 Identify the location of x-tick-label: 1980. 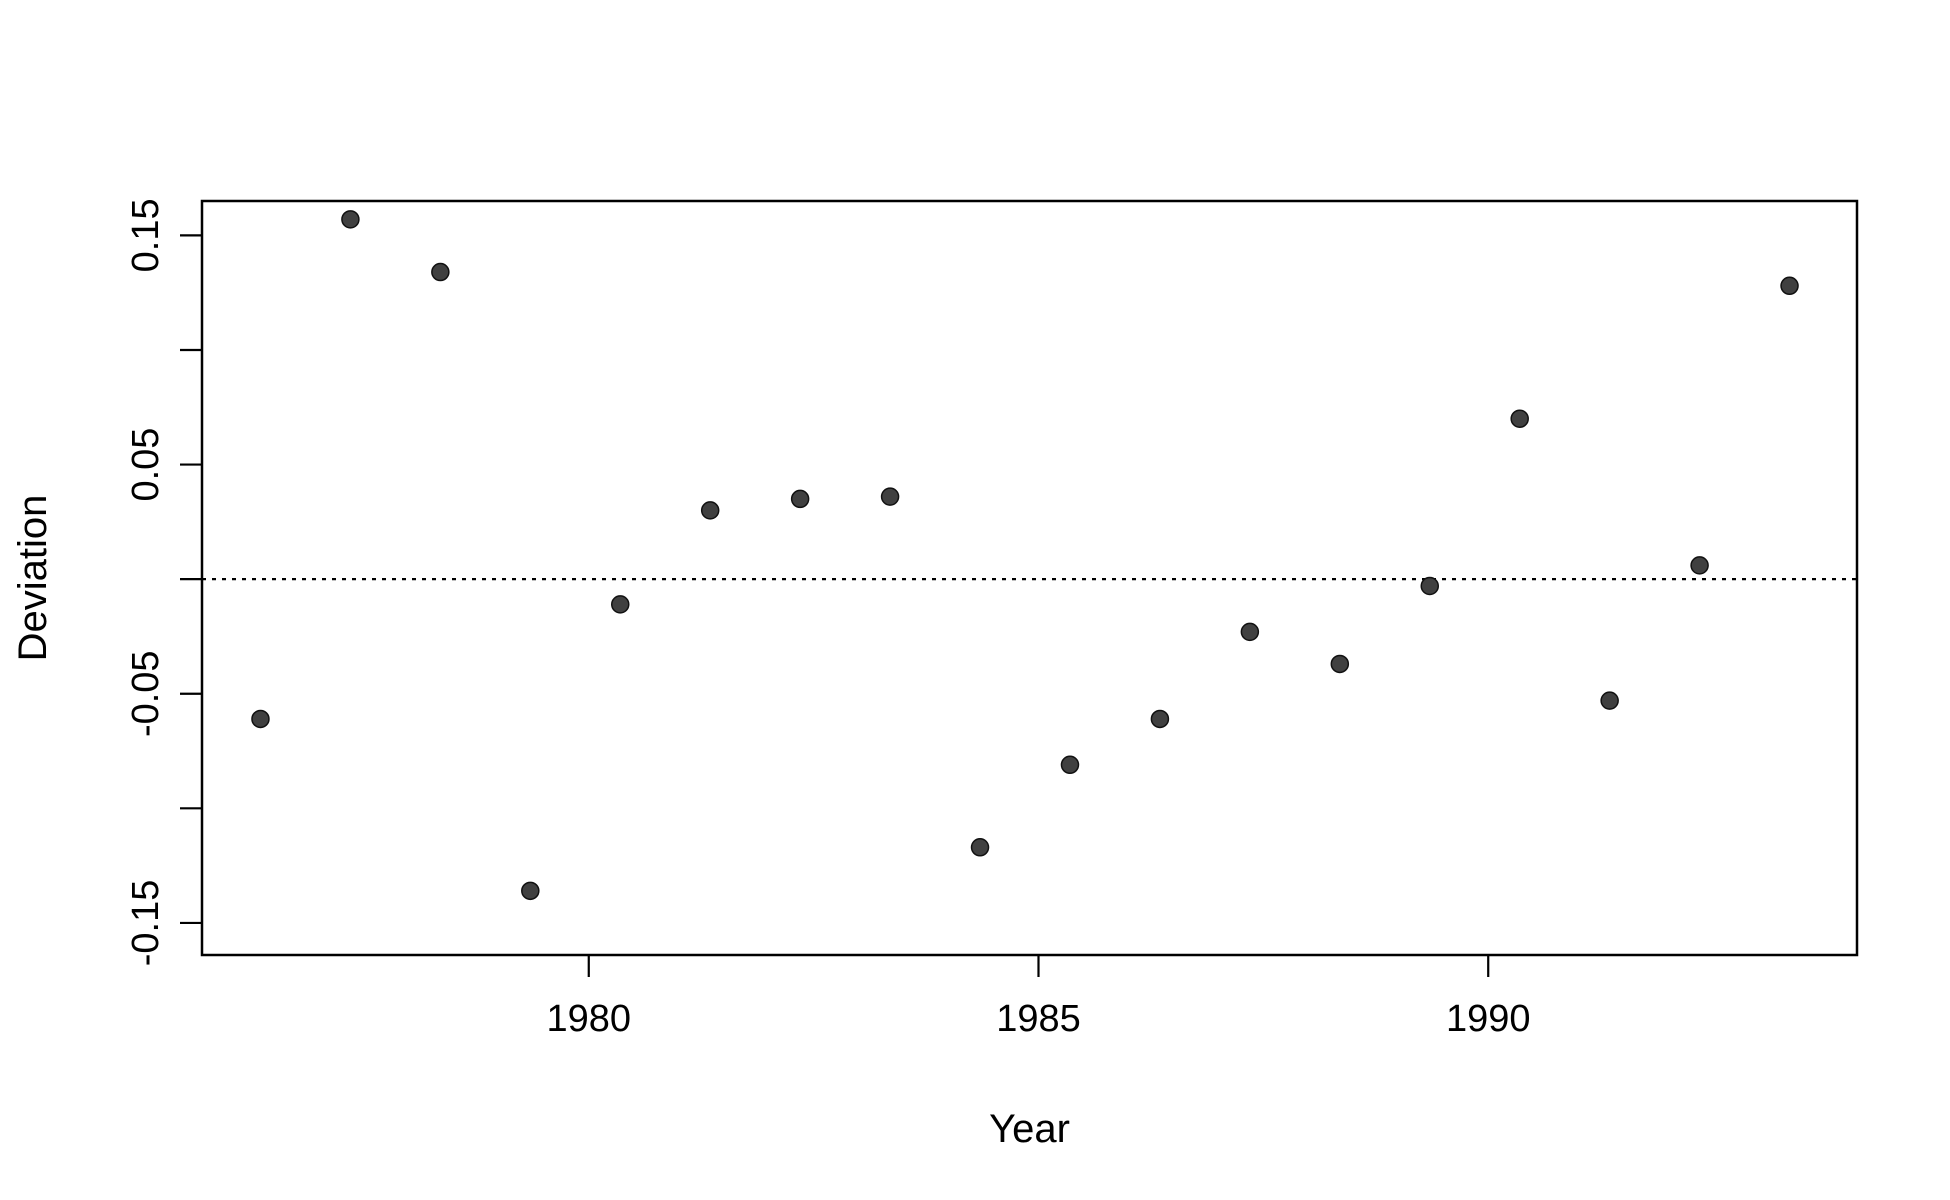
(588, 1019).